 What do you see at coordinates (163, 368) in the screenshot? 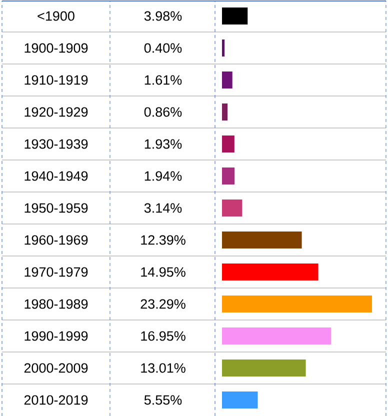
I see `data-label: 13.01%` at bounding box center [163, 368].